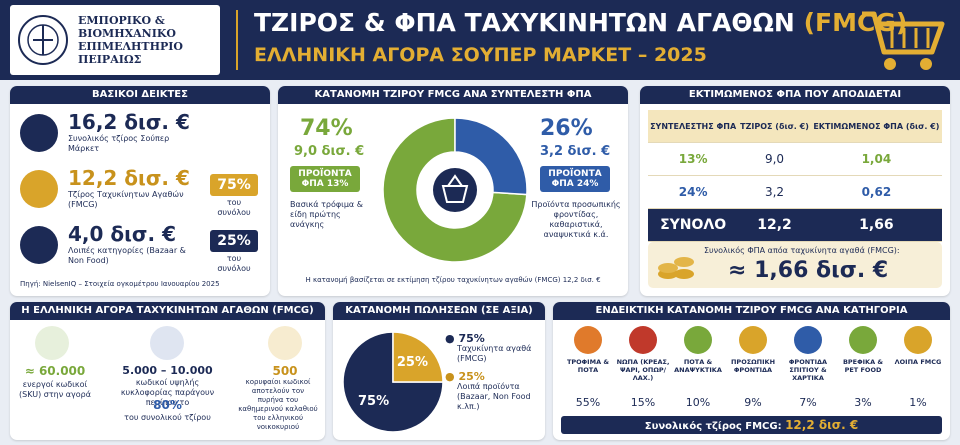 Image resolution: width=960 pixels, height=445 pixels. What do you see at coordinates (326, 214) in the screenshot?
I see `note: Βασικά τρόφιμα & είδη πρώτης ανάγκης` at bounding box center [326, 214].